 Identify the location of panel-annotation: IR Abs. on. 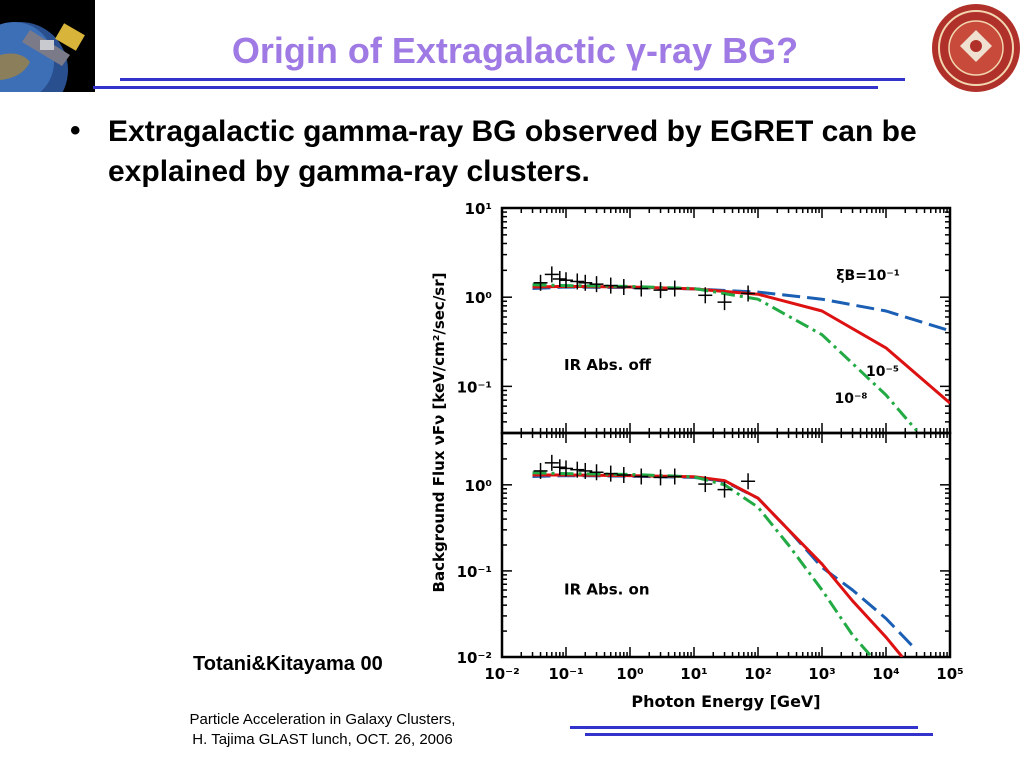
(607, 589).